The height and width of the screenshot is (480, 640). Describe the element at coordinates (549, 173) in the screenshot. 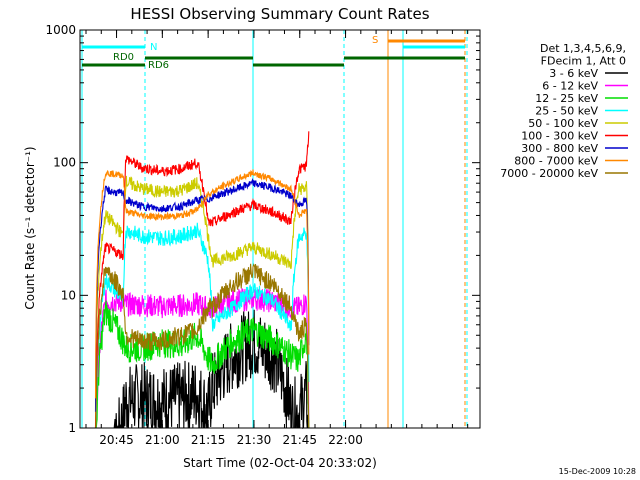

I see `legend-label: 7000 - 20000 keV` at that location.